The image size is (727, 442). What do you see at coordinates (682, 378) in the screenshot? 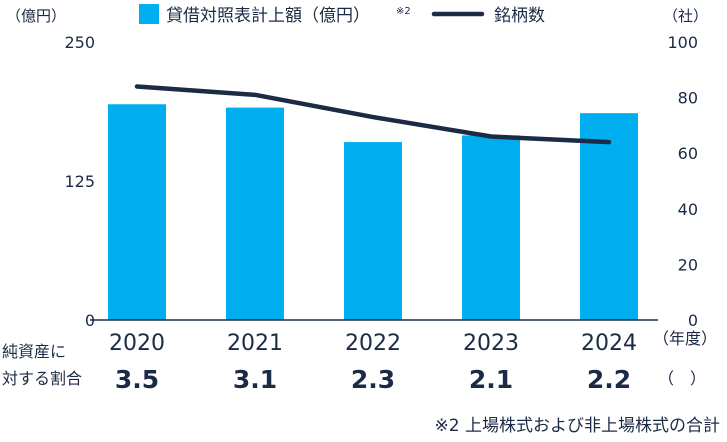
I see `ratio-unit: （ ）` at bounding box center [682, 378].